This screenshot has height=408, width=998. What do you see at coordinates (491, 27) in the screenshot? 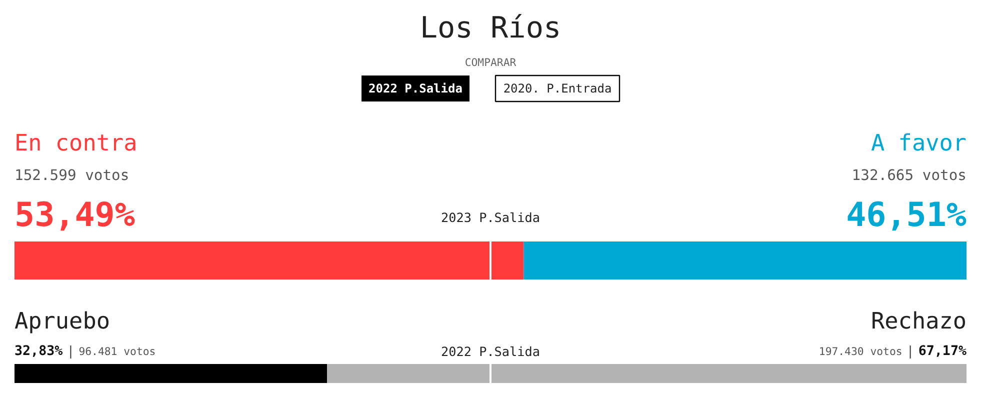
I see `chart-title: Los Ríos` at bounding box center [491, 27].